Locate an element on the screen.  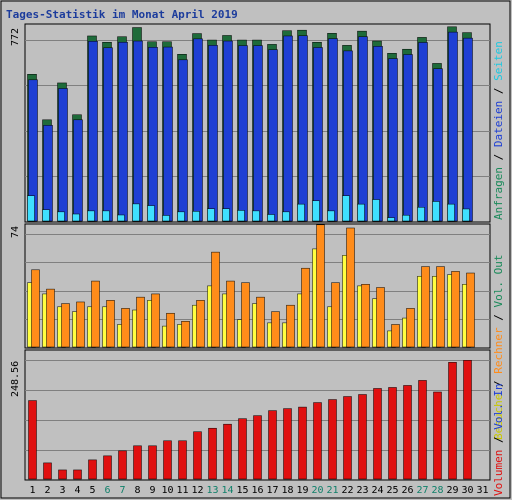
legend-item: Anfragen is located at coordinates (498, 193).